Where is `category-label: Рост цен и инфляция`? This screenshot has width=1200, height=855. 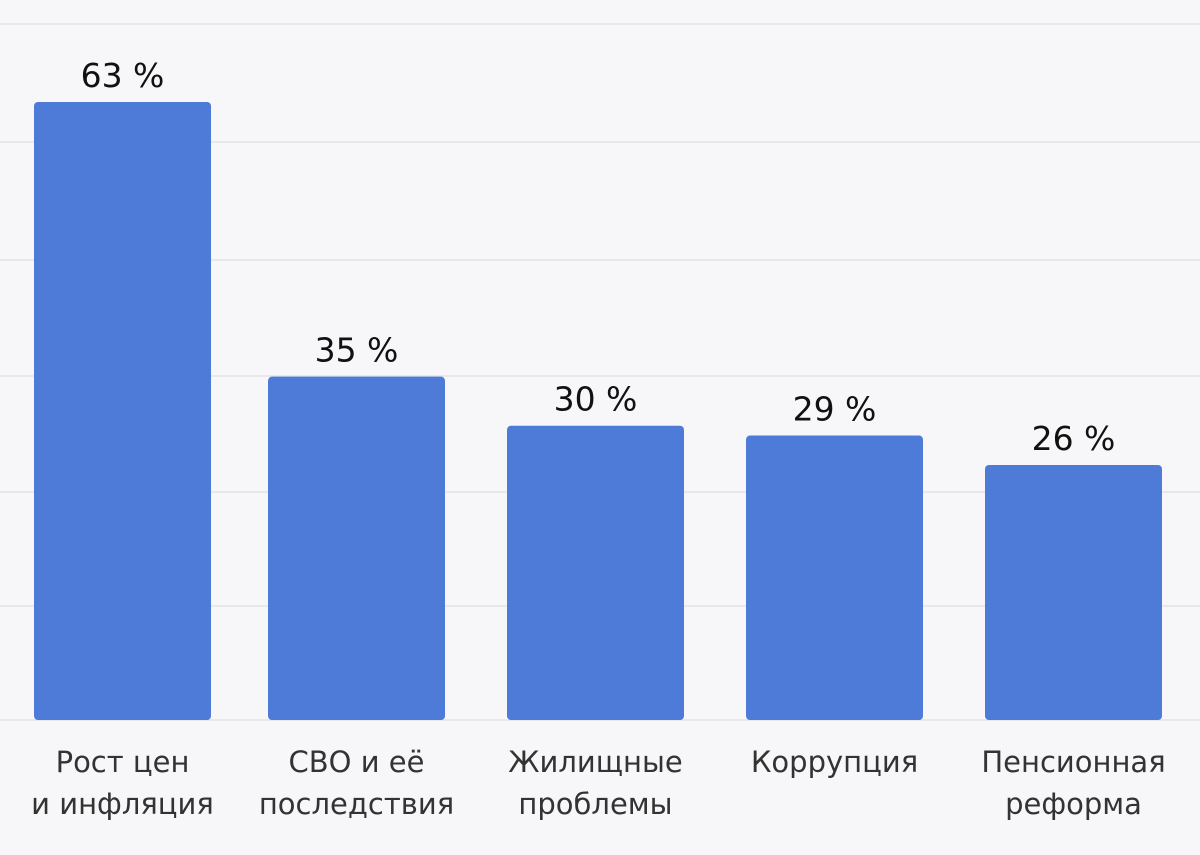
category-label: Рост цен и инфляция is located at coordinates (122, 783).